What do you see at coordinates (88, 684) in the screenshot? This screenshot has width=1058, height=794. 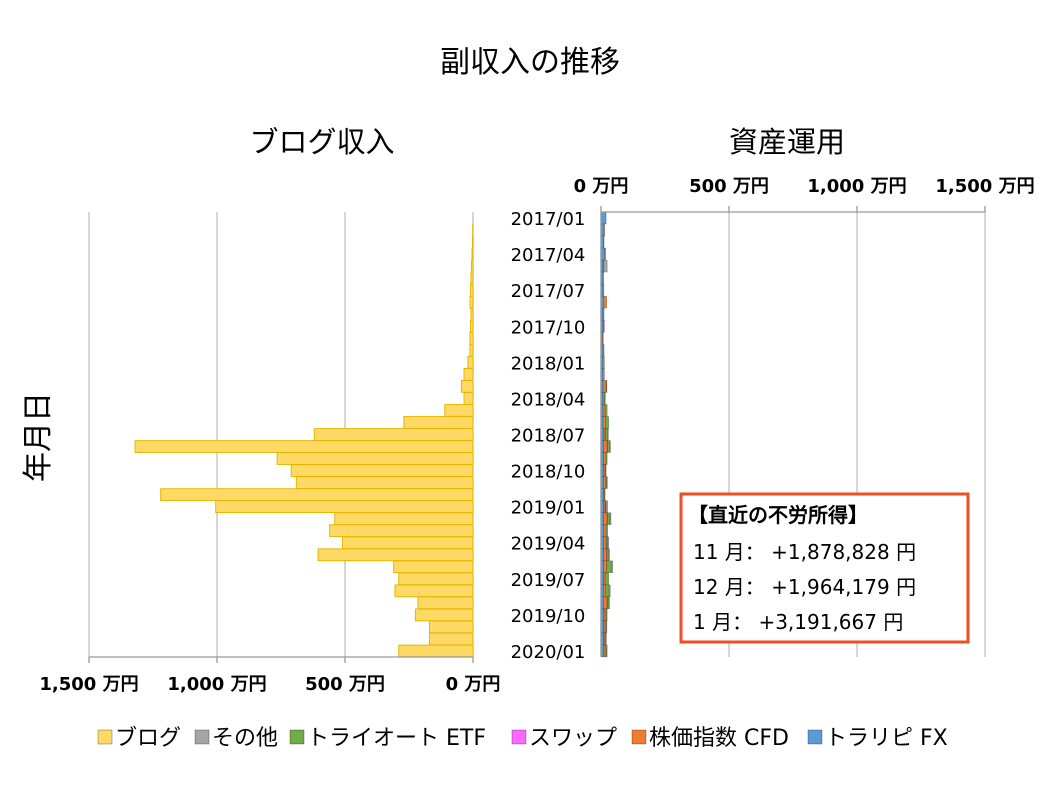 I see `left-x-tick-label: 1,500 万円` at bounding box center [88, 684].